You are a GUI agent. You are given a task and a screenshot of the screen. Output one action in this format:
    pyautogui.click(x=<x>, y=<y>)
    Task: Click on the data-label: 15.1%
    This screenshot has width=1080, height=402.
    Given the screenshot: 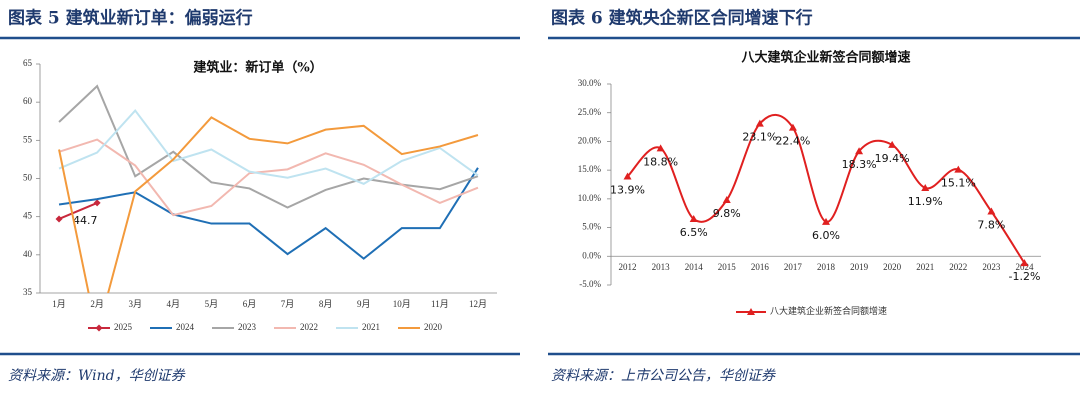 What is the action you would take?
    pyautogui.click(x=958, y=183)
    